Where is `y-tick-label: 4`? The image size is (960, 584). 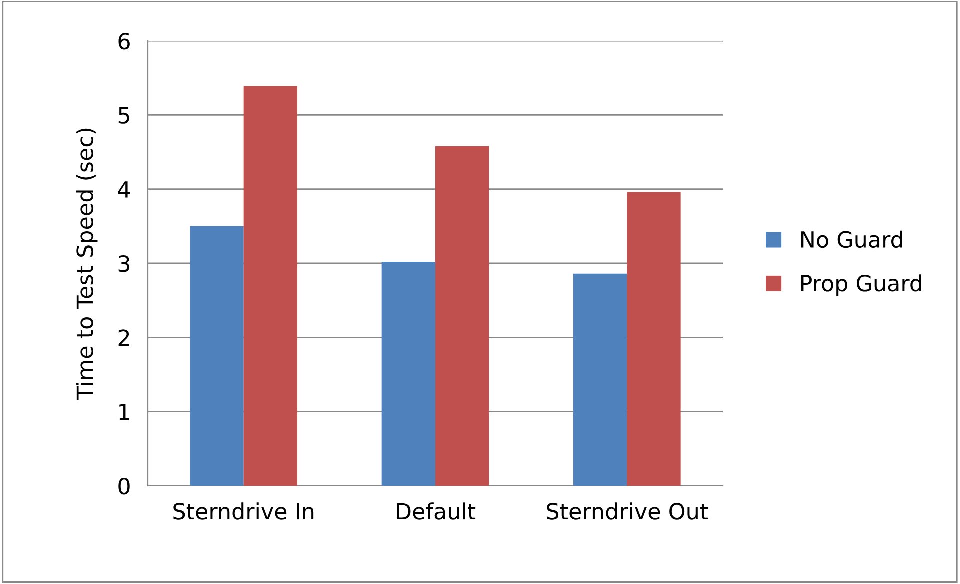
y-tick-label: 4 is located at coordinates (124, 190).